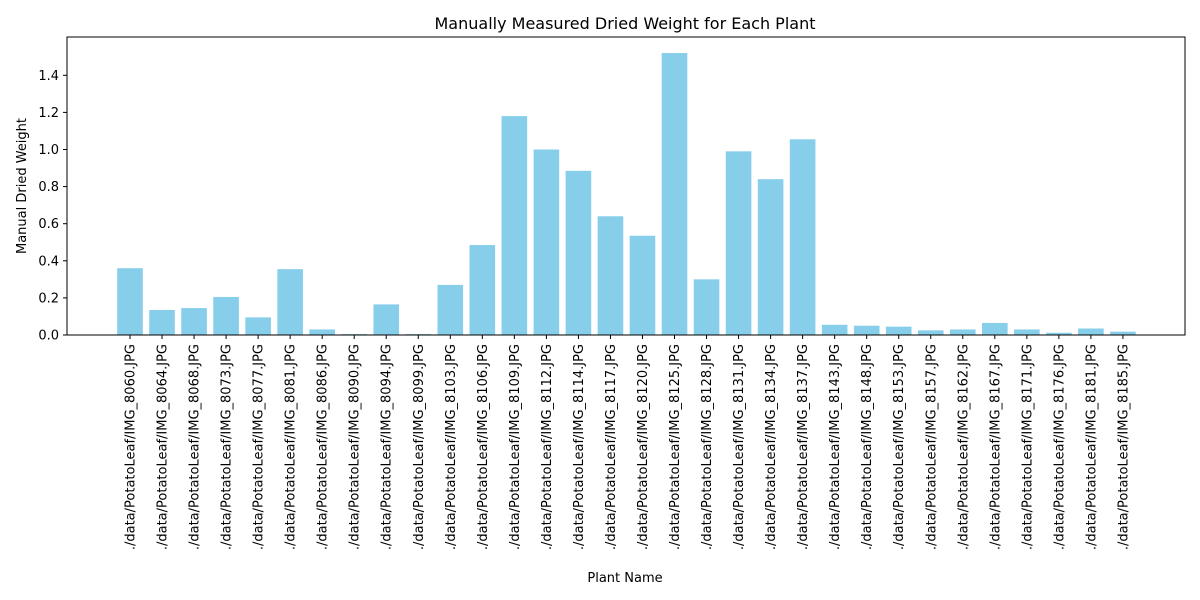 The width and height of the screenshot is (1200, 600). I want to click on x-tick-label: ./data/PotatoLeaf/IMG_8112.JPG, so click(547, 447).